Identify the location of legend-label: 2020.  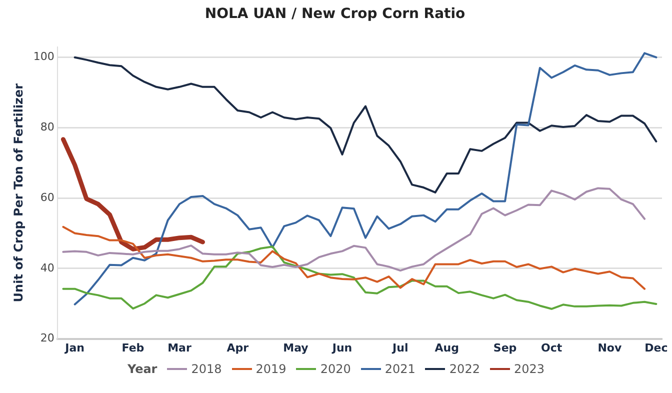
(335, 369).